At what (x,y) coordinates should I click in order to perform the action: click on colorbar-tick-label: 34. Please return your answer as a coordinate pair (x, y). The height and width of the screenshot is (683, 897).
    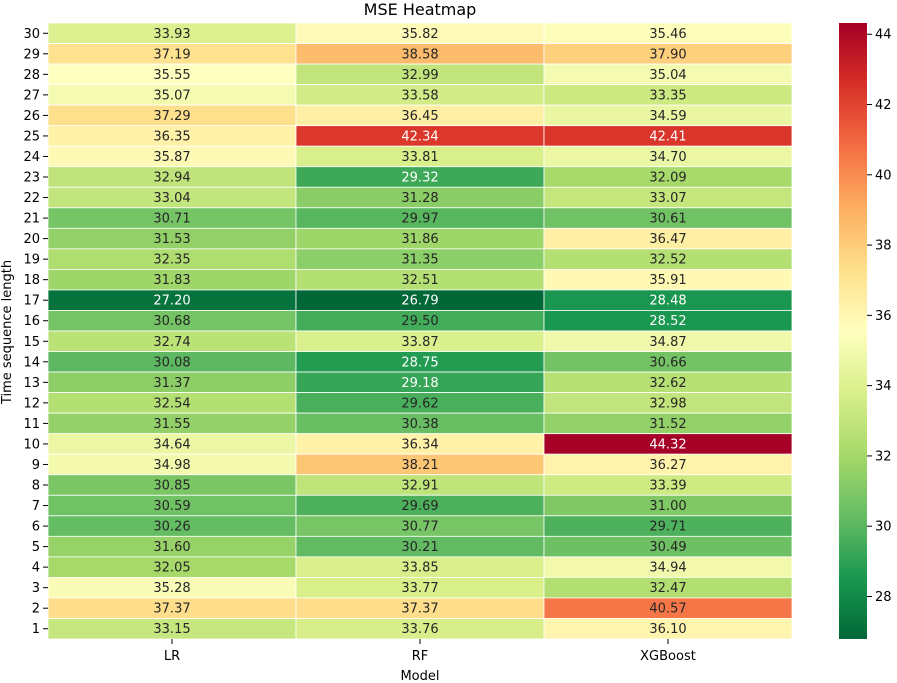
    Looking at the image, I should click on (883, 386).